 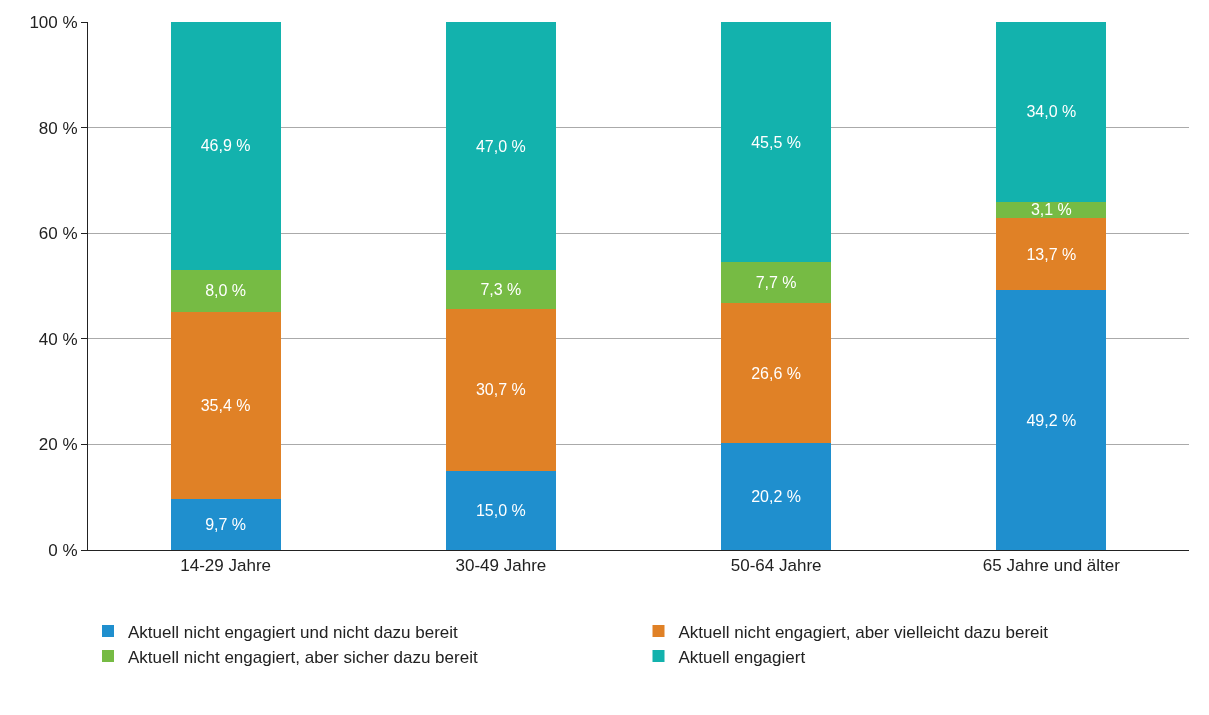 I want to click on x-tick-label: 14-29 Jahre, so click(x=225, y=566).